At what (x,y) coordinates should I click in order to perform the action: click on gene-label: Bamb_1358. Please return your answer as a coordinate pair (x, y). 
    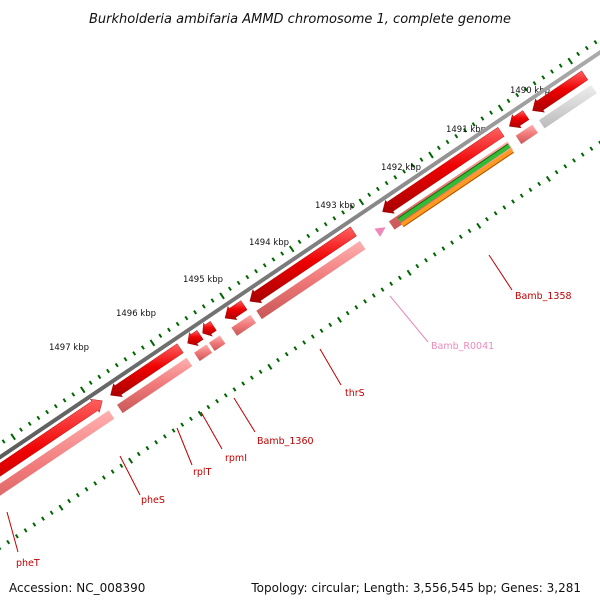
    Looking at the image, I should click on (543, 296).